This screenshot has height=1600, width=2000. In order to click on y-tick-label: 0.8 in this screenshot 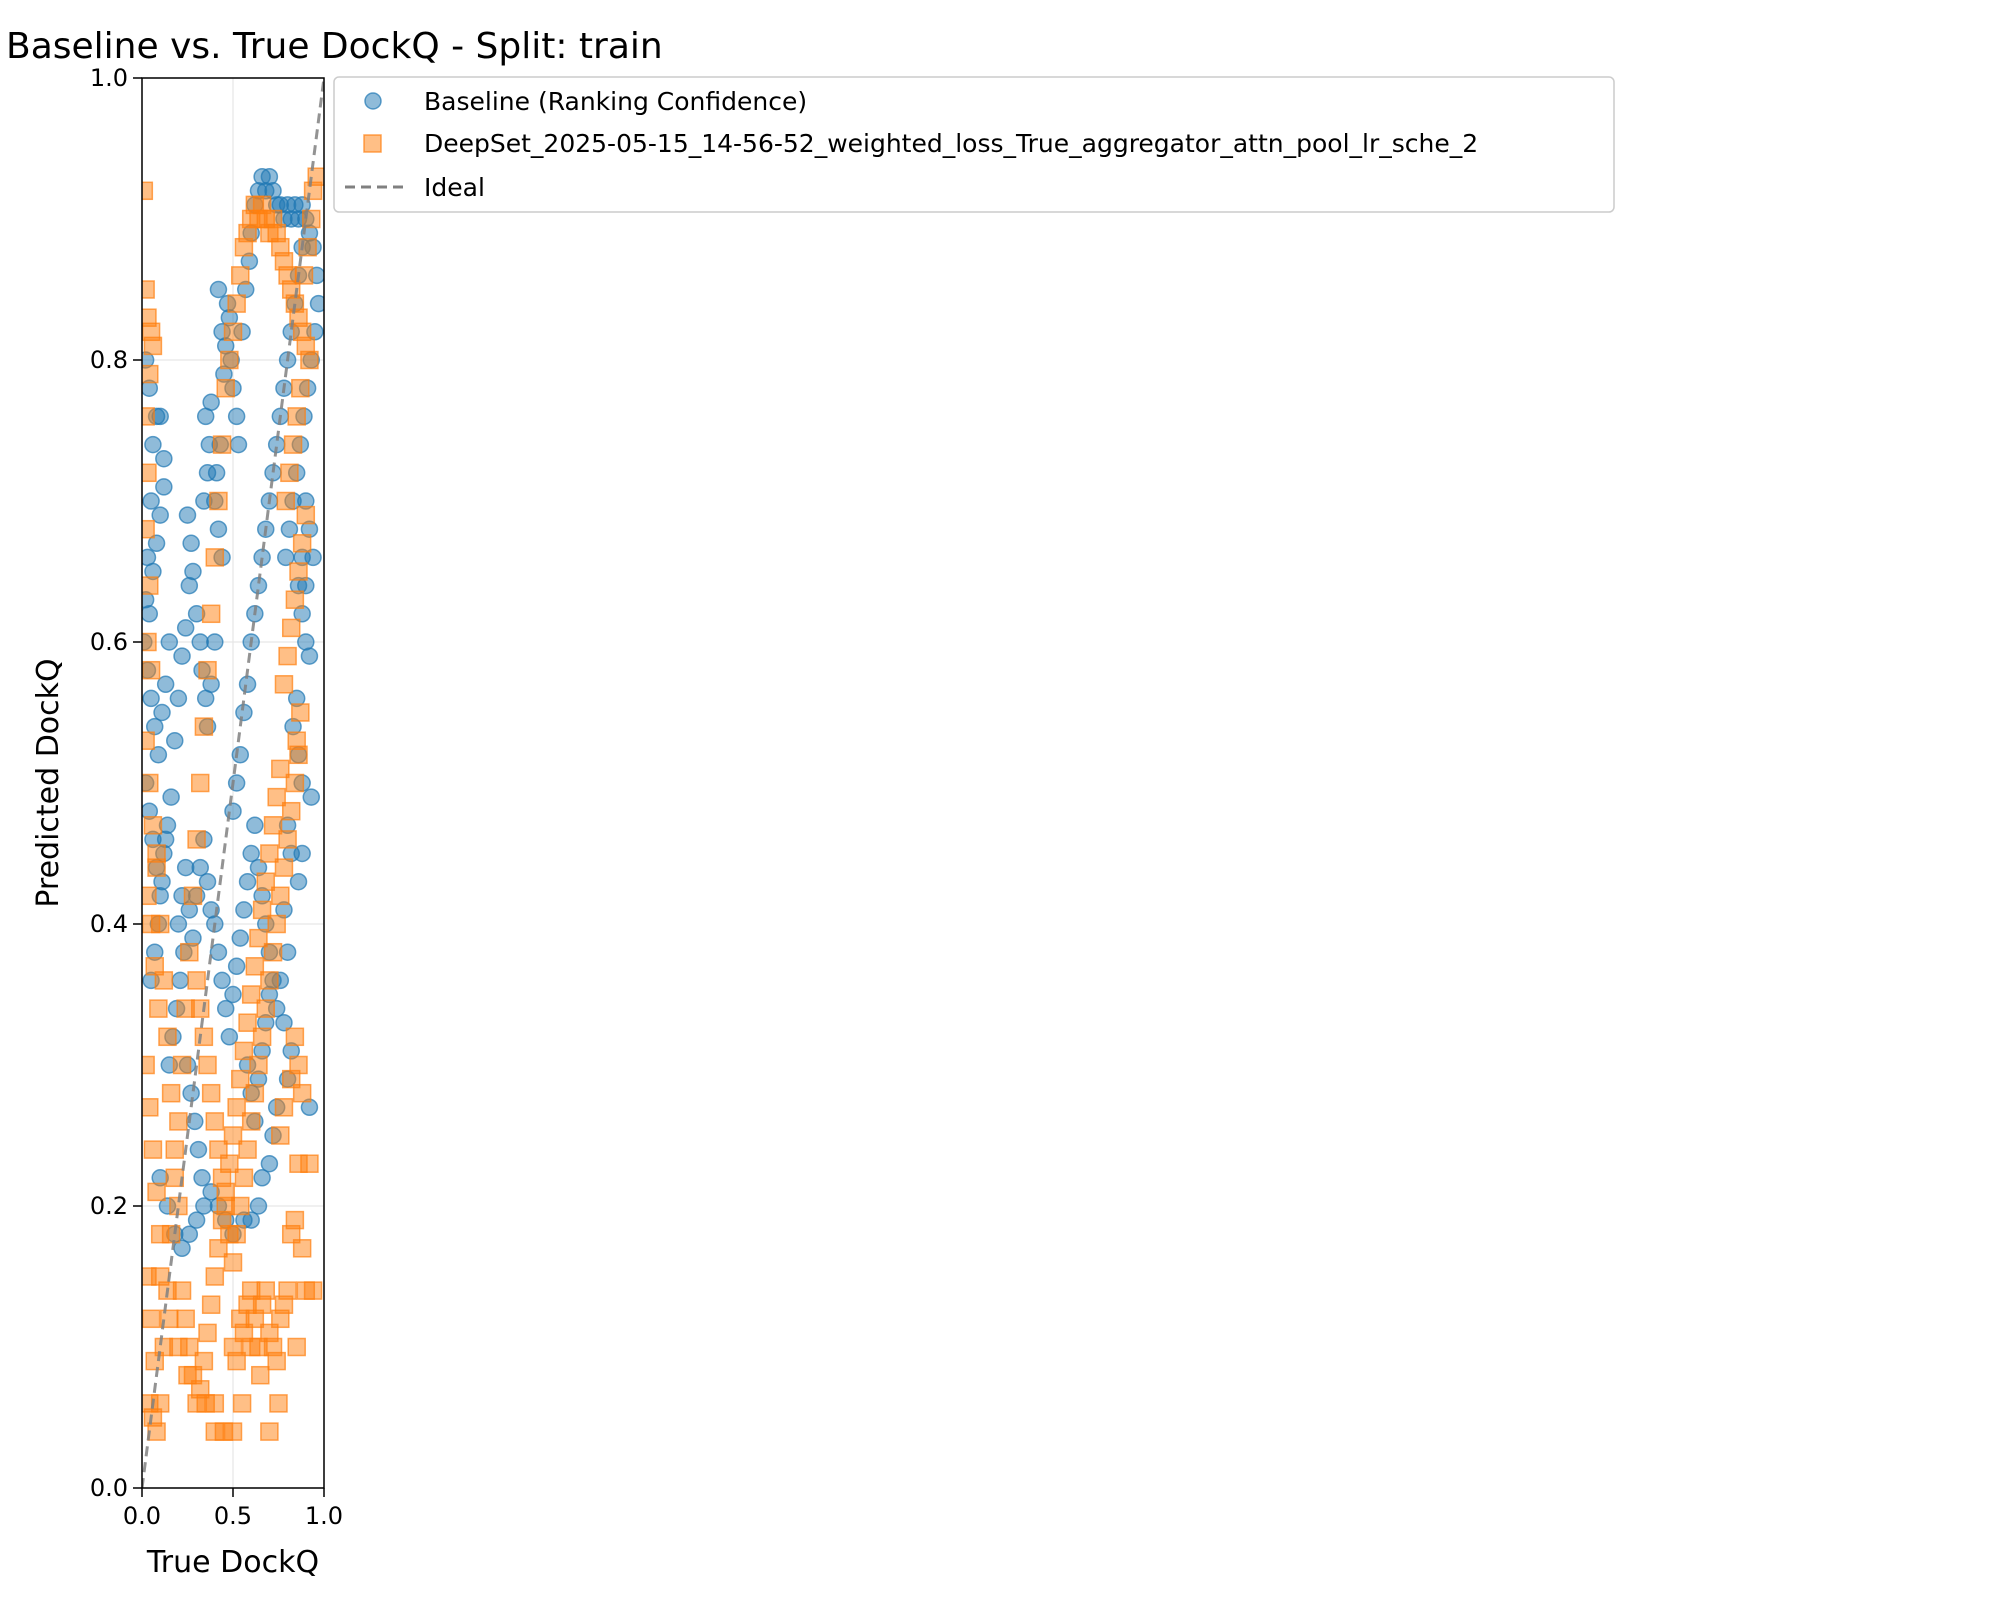, I will do `click(109, 360)`.